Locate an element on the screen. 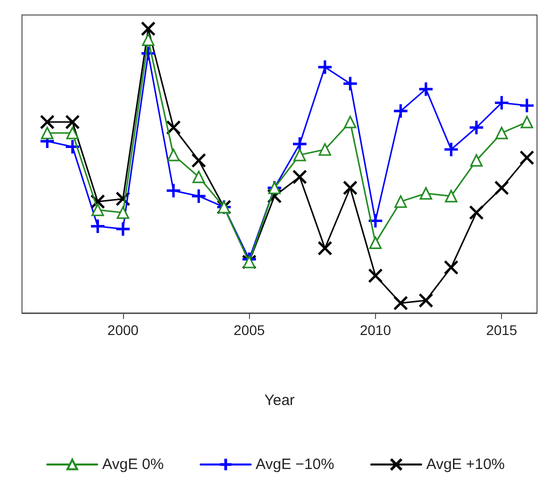 This screenshot has height=483, width=551. x-tick-label: 2005 is located at coordinates (249, 330).